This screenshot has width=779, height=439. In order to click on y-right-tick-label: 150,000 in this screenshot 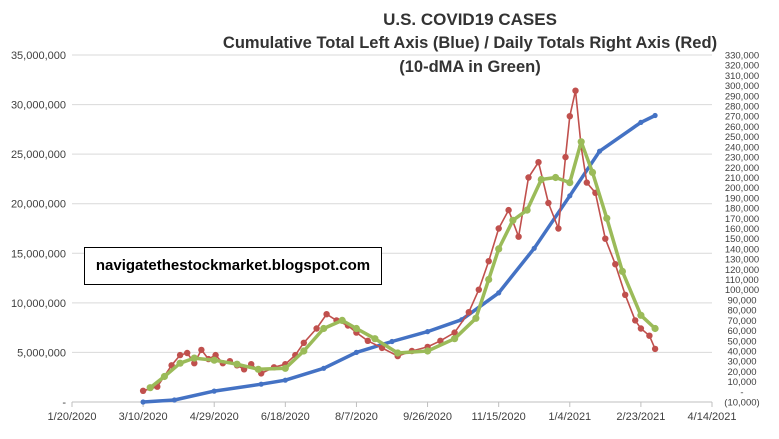, I will do `click(742, 239)`.